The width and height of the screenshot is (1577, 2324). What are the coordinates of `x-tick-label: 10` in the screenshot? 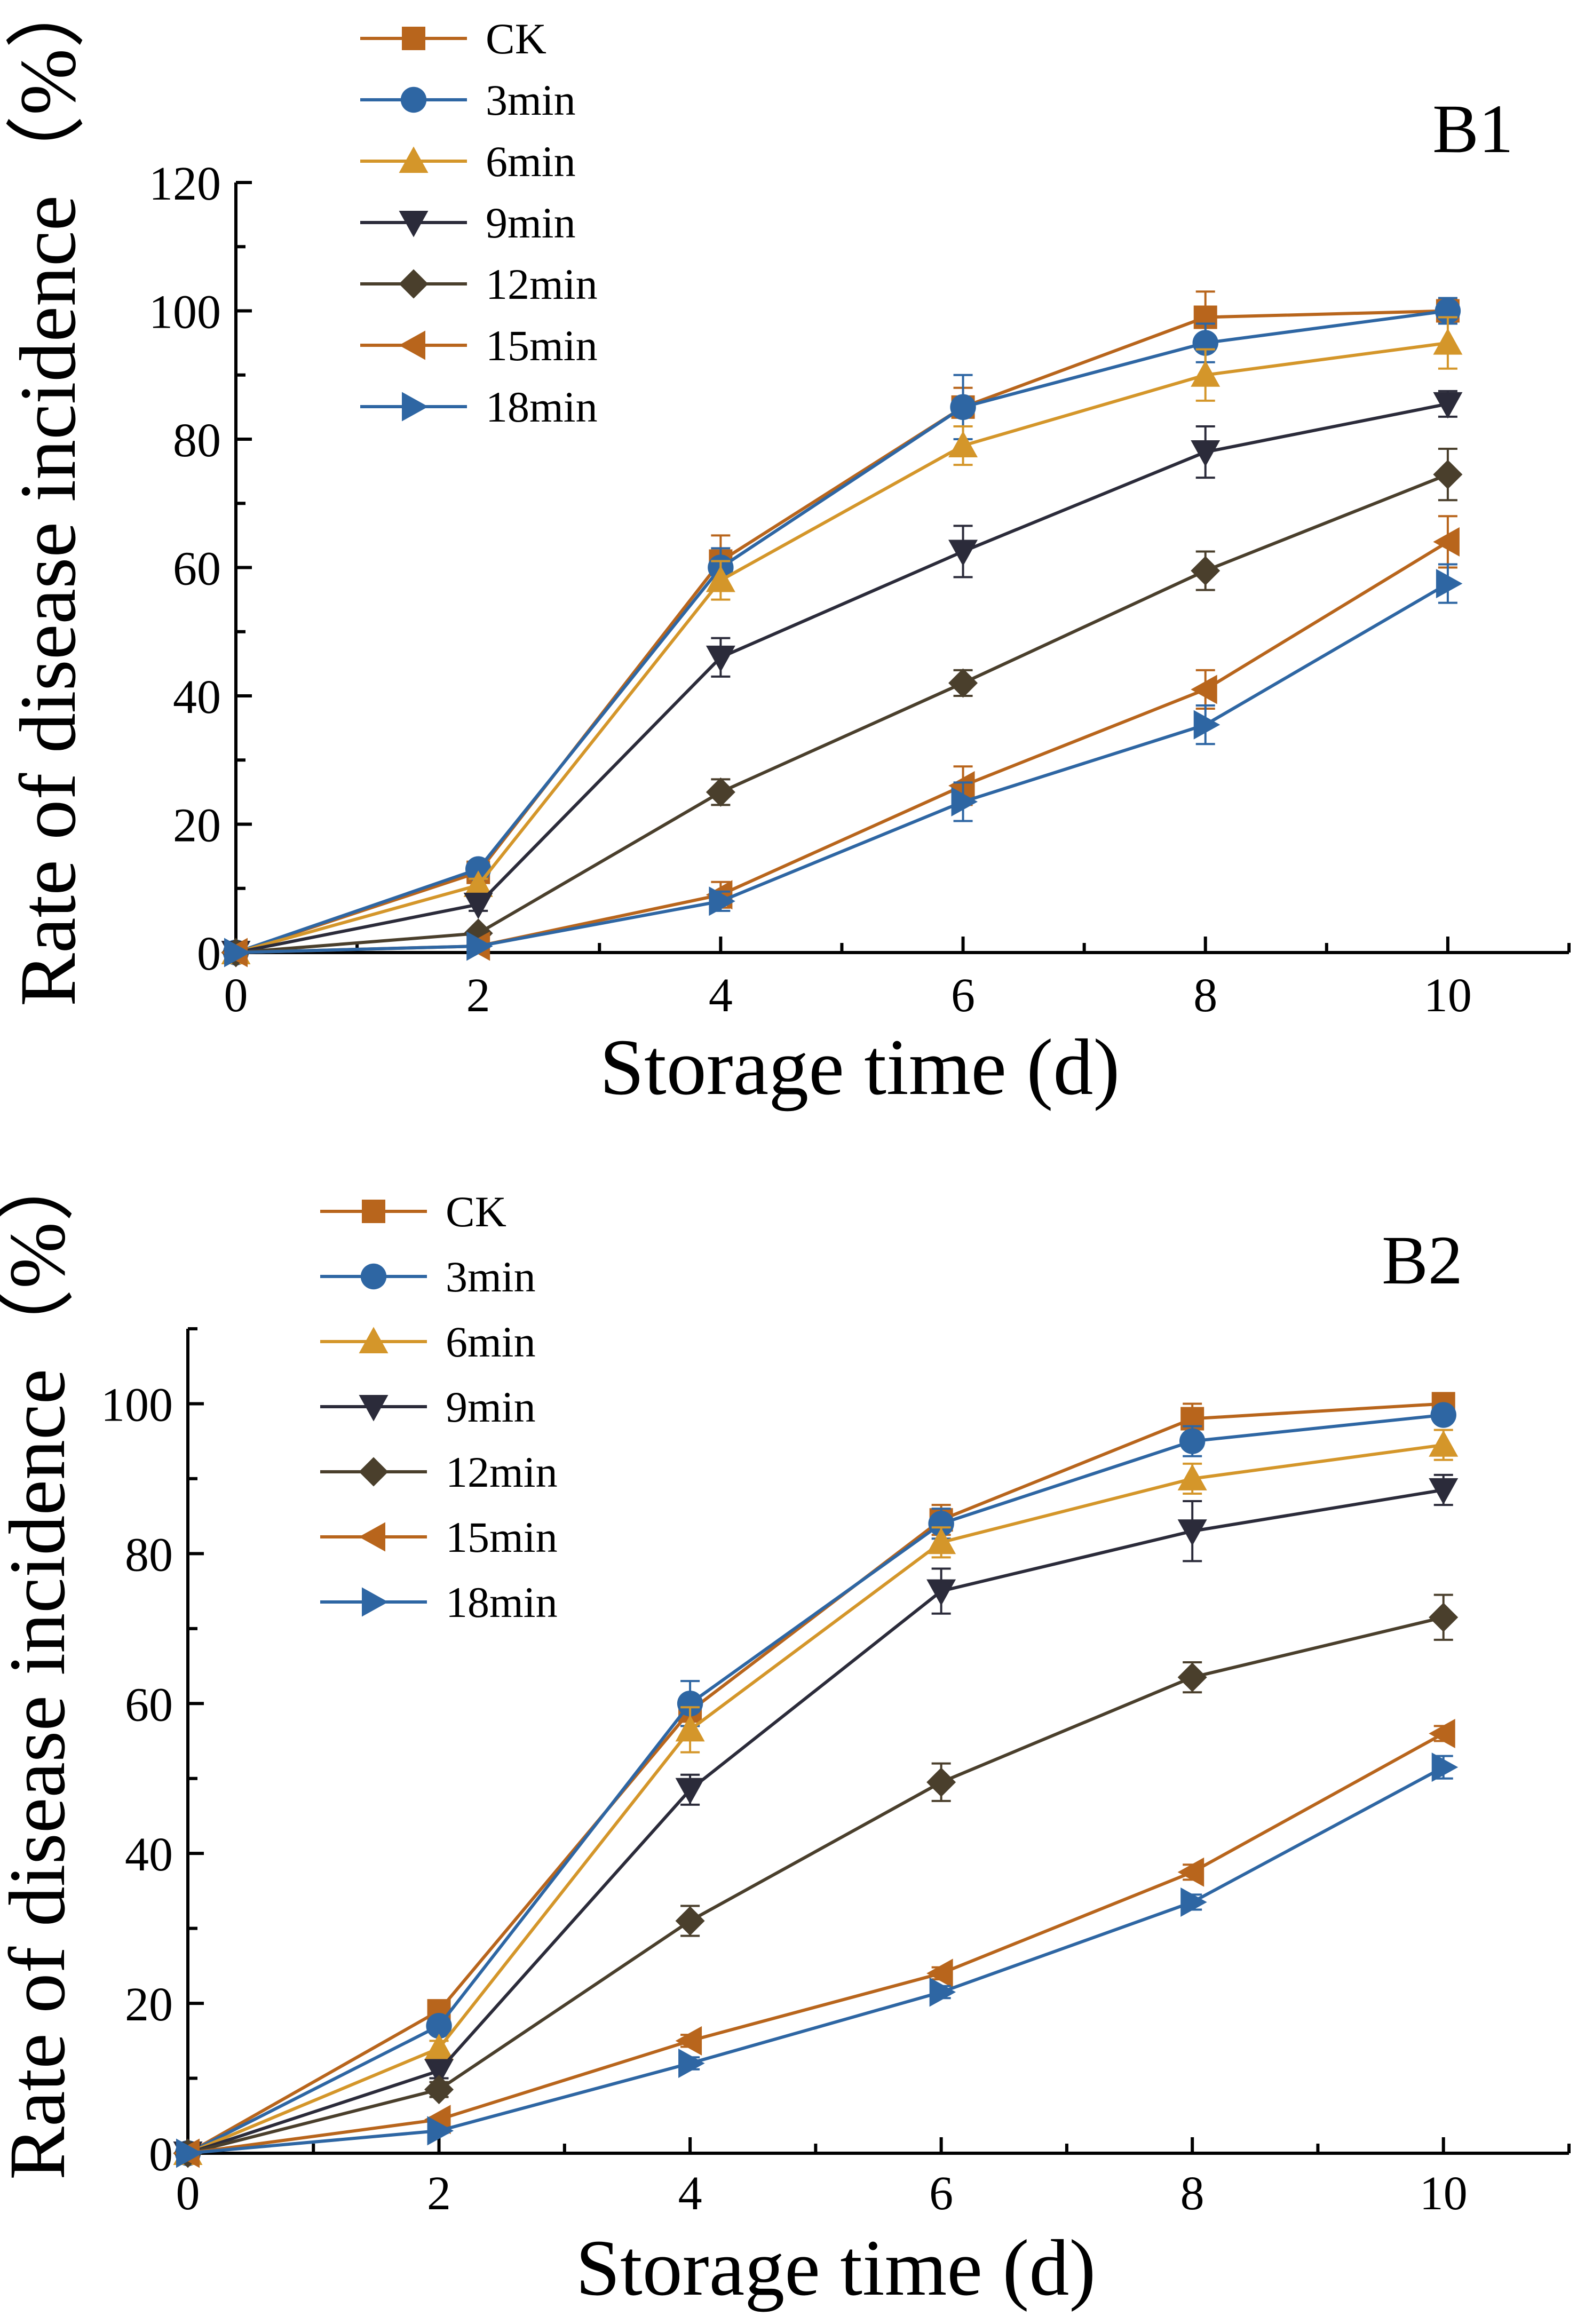 It's located at (1448, 995).